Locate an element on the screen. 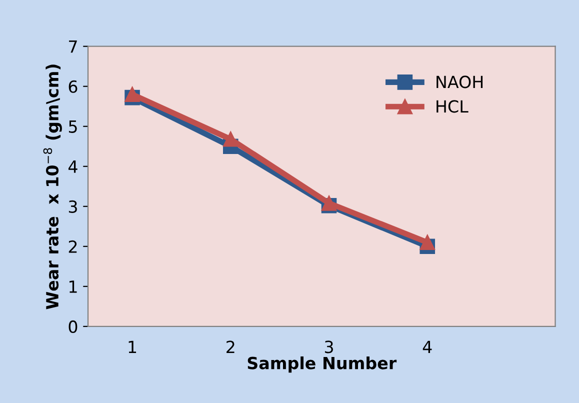  x-tick-label: 3 is located at coordinates (328, 347).